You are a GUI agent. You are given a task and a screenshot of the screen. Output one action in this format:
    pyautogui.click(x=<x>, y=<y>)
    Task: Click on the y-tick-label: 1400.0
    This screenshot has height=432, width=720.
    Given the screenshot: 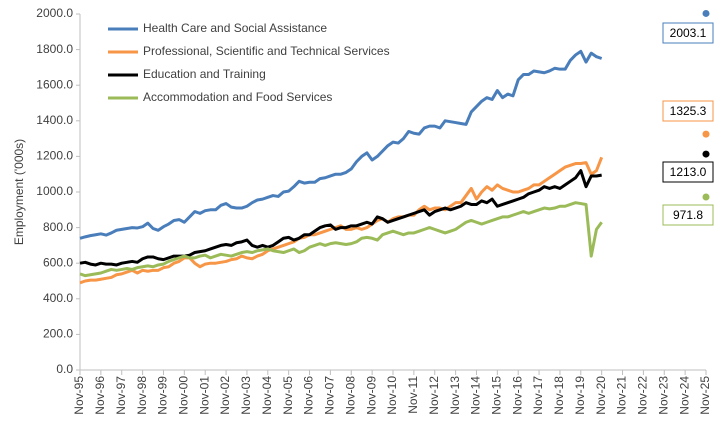 What is the action you would take?
    pyautogui.click(x=54, y=120)
    